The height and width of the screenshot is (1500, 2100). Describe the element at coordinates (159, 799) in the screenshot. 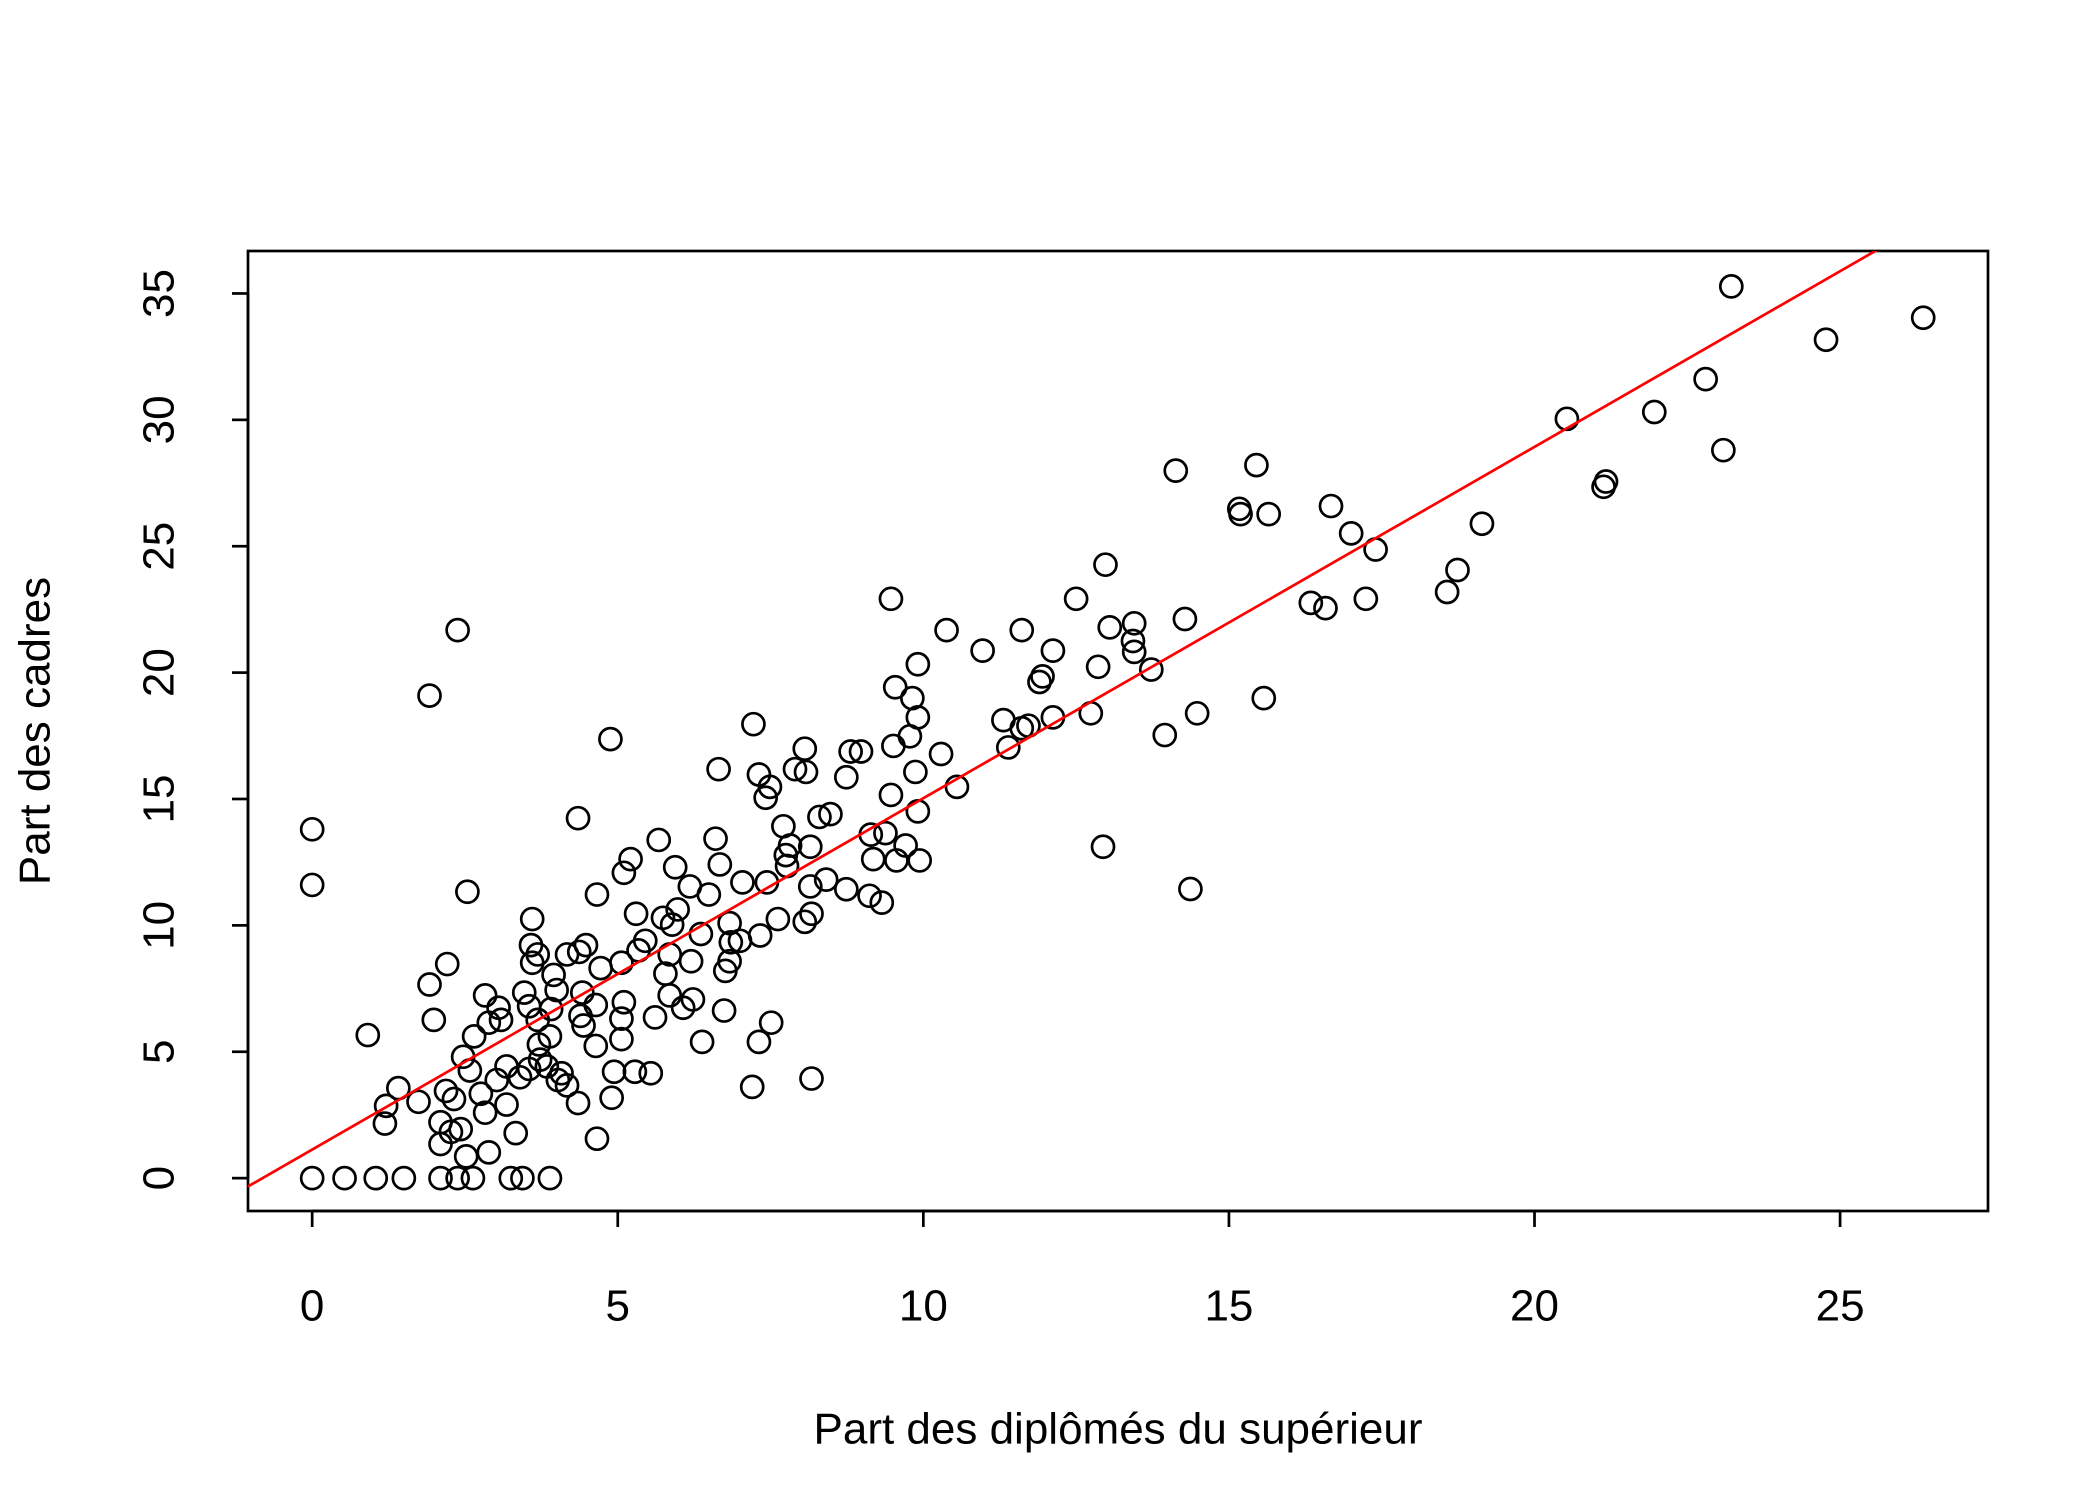

I see `y-tick-label: 15` at that location.